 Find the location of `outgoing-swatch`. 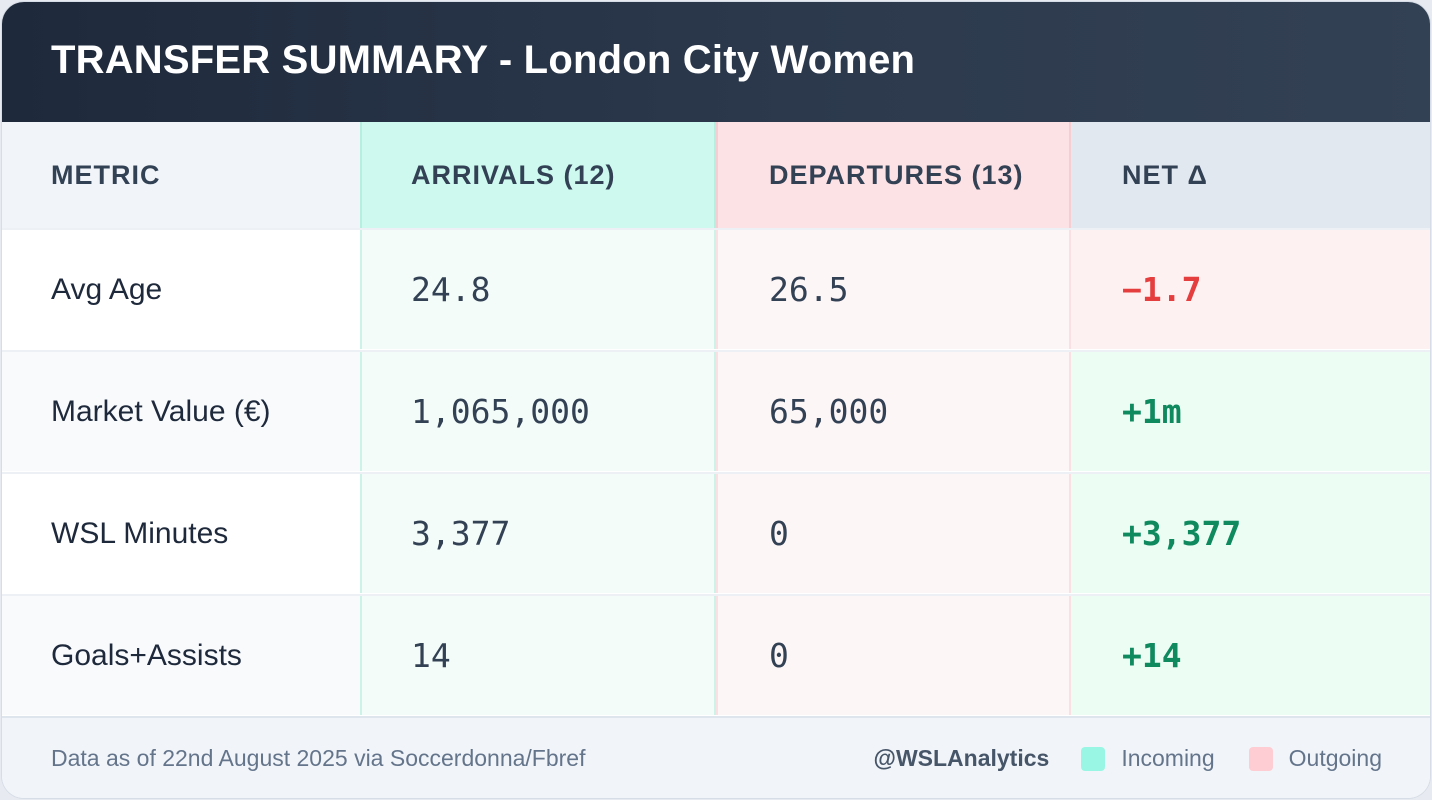

outgoing-swatch is located at coordinates (1260, 758).